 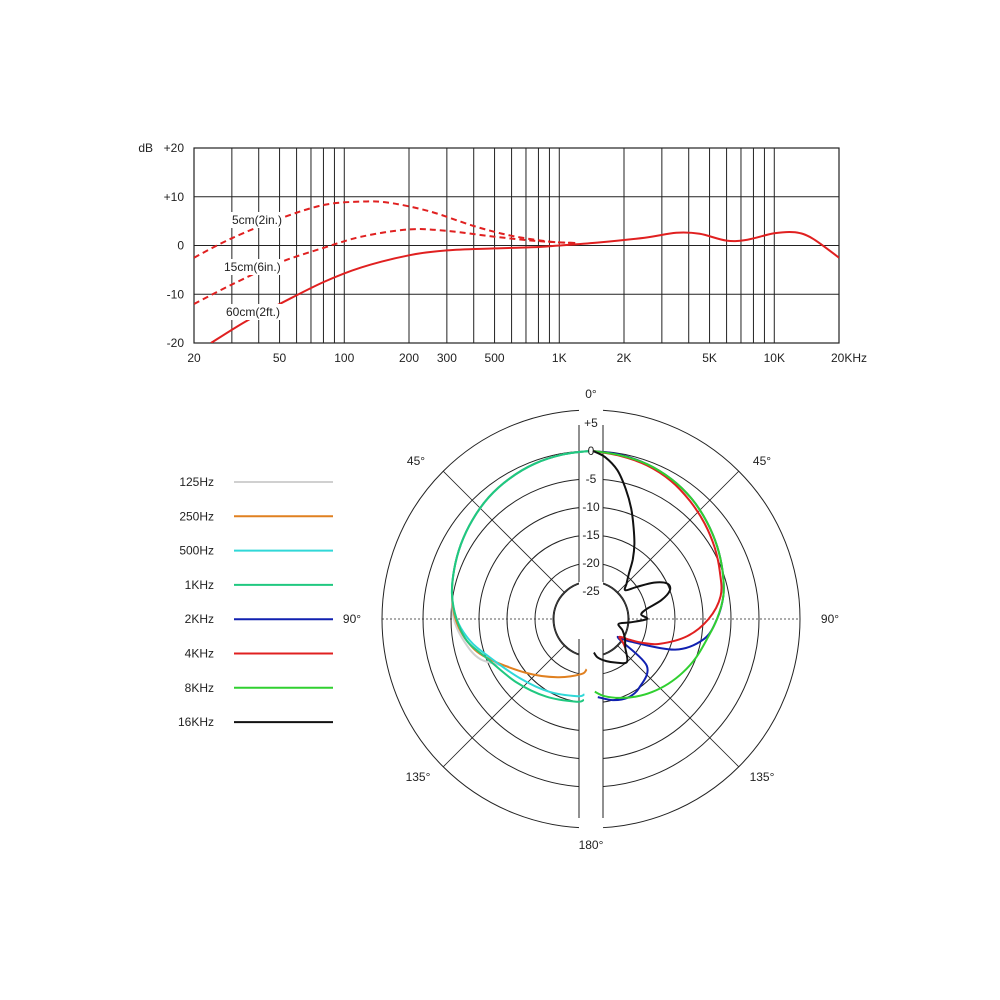 I want to click on x-tick-label: 2K, so click(x=624, y=358).